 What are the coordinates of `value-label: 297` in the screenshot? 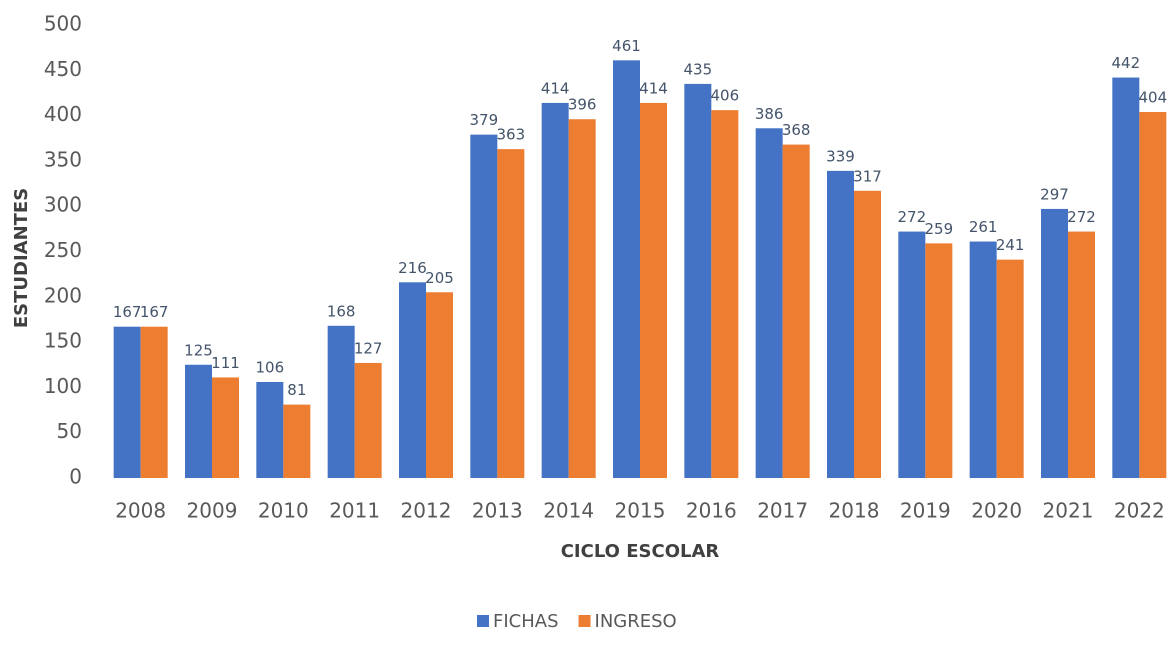 It's located at (1054, 194).